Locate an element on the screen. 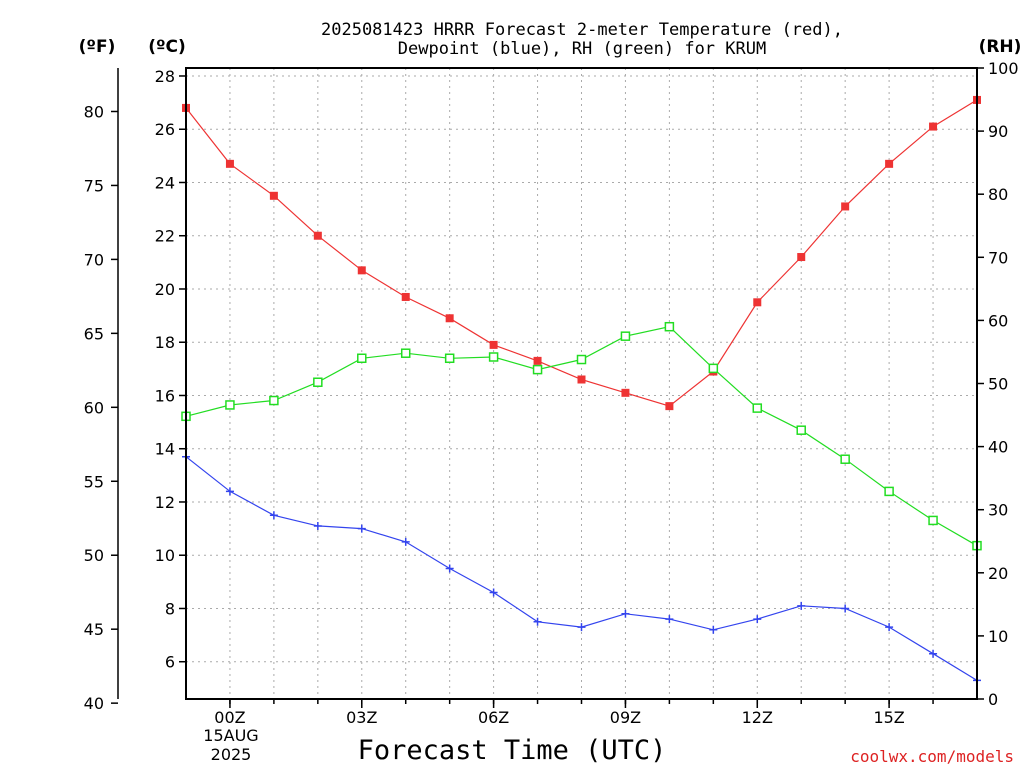 Image resolution: width=1024 pixels, height=768 pixels. fahrenheit-tick-label: 50 is located at coordinates (94, 555).